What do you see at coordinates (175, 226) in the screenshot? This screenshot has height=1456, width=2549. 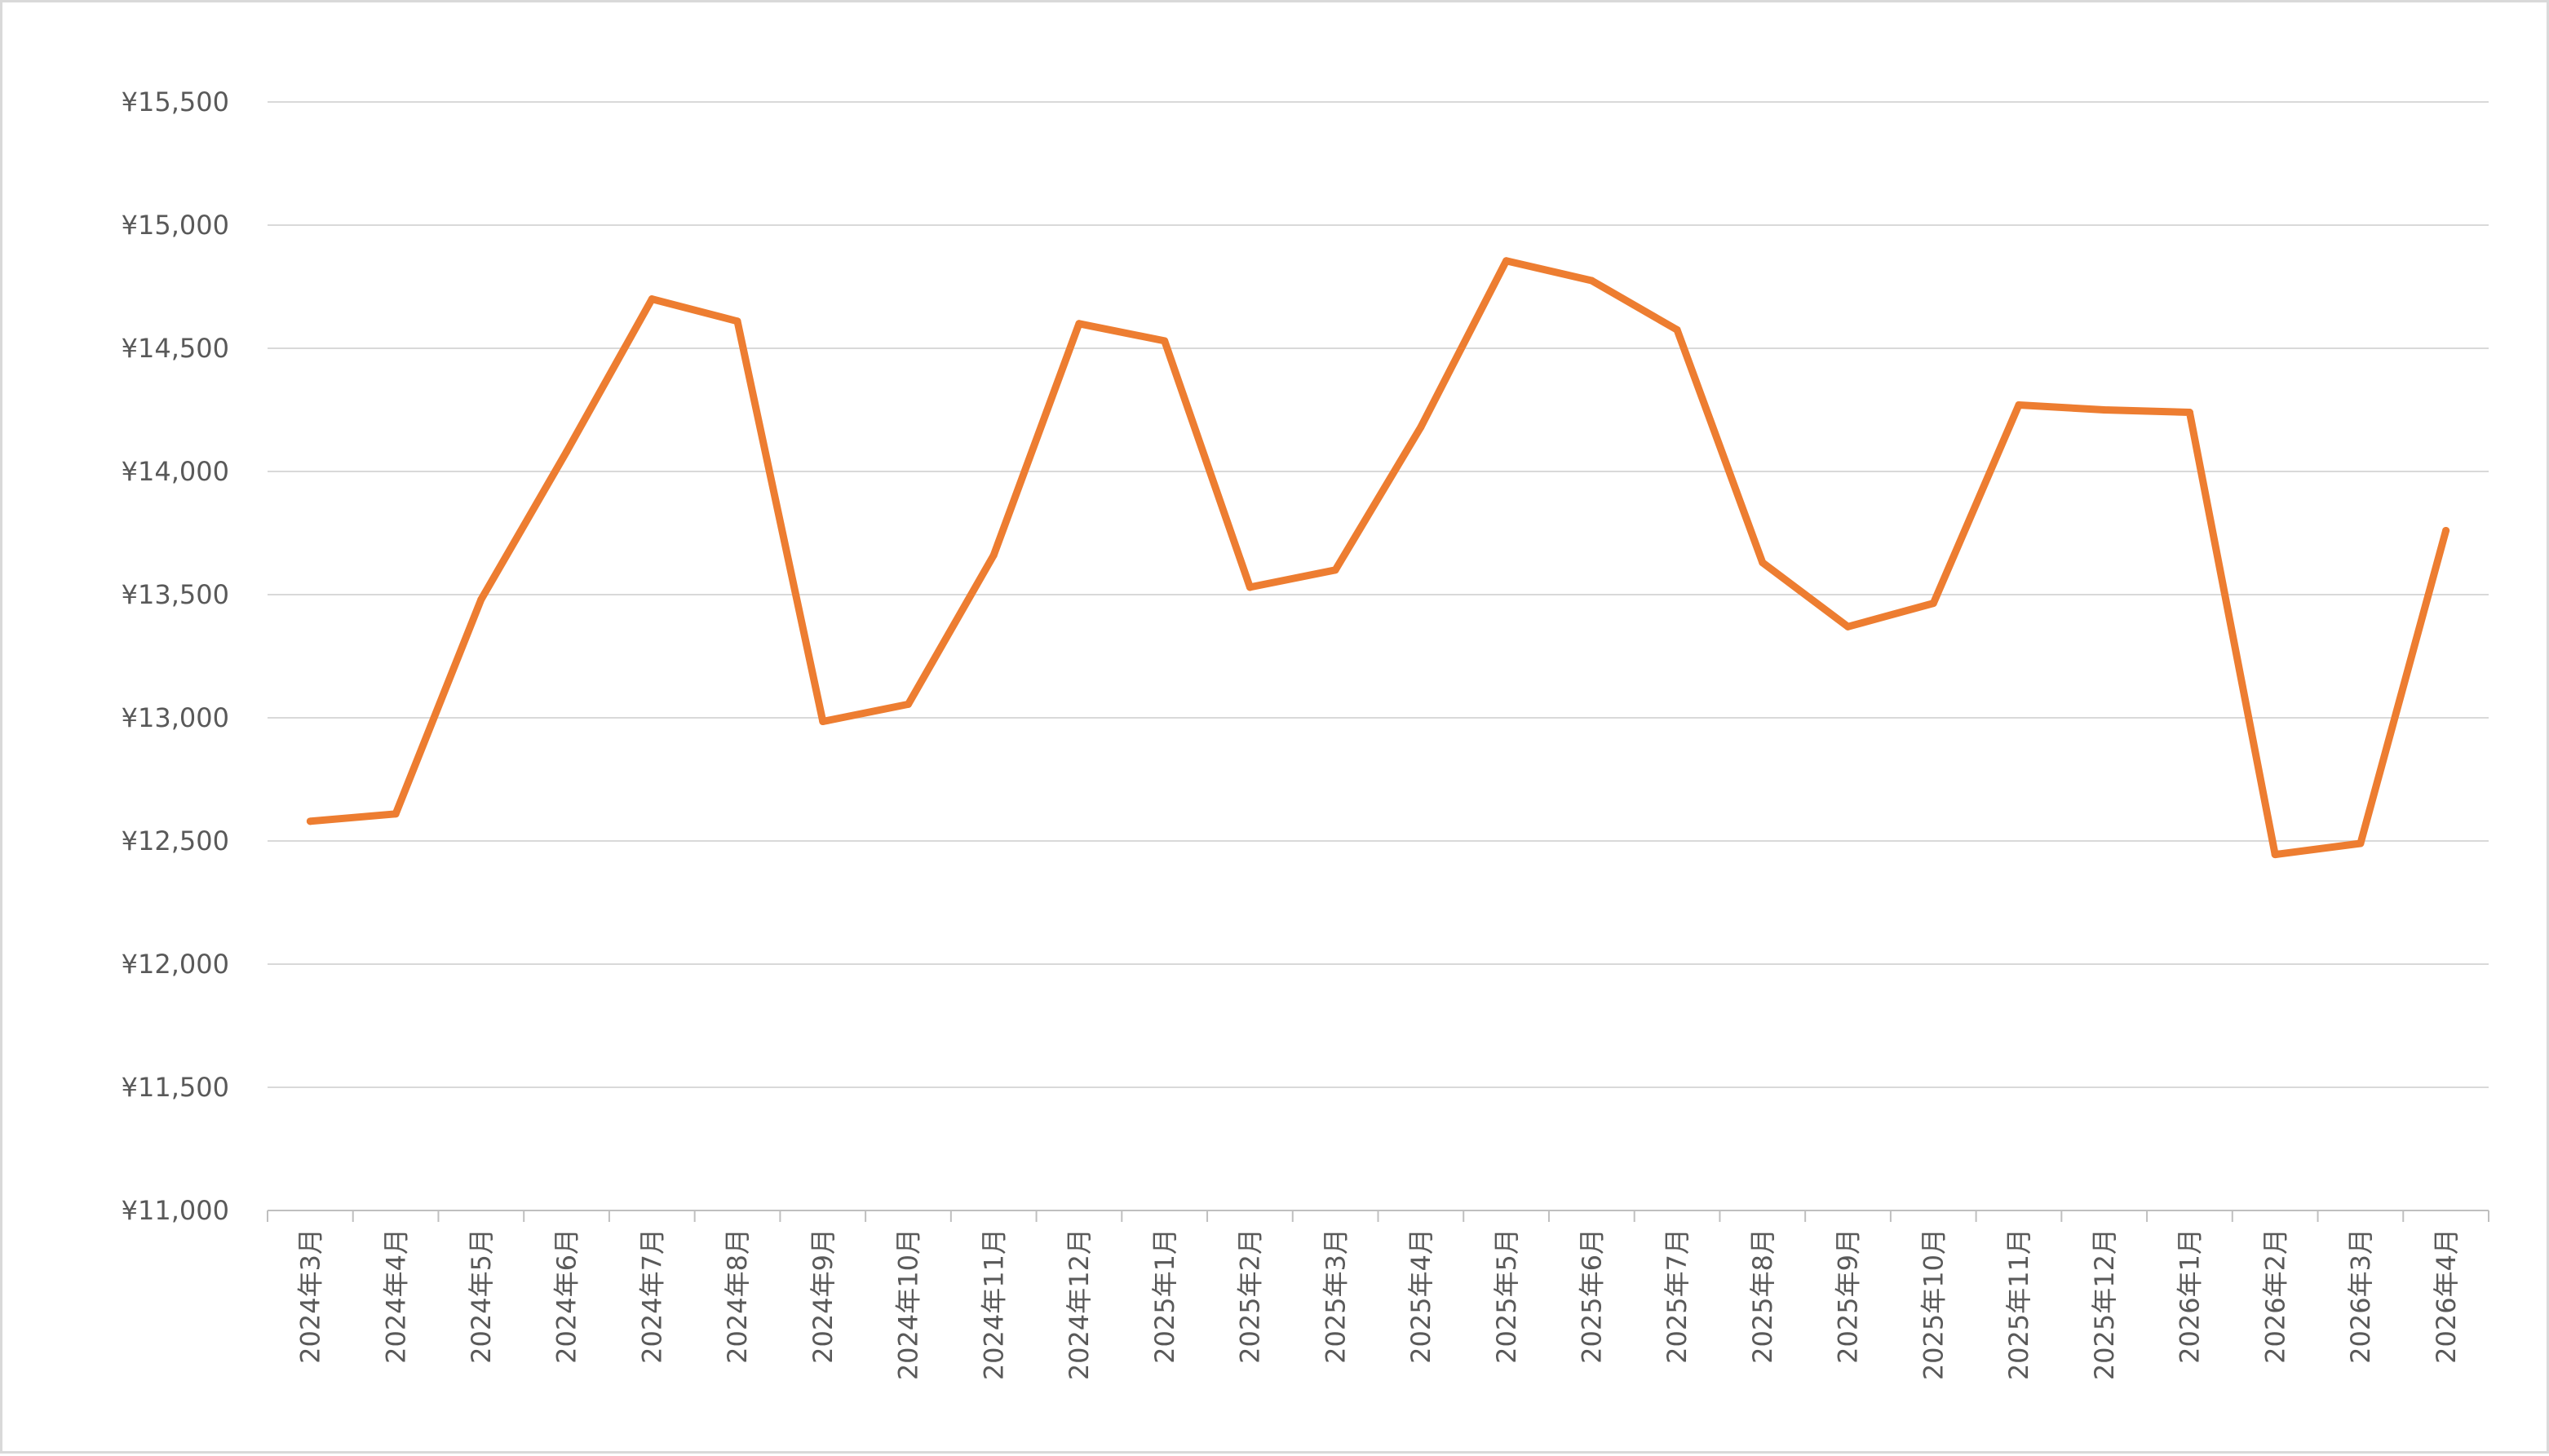 I see `y-tick-label: ¥15,000` at bounding box center [175, 226].